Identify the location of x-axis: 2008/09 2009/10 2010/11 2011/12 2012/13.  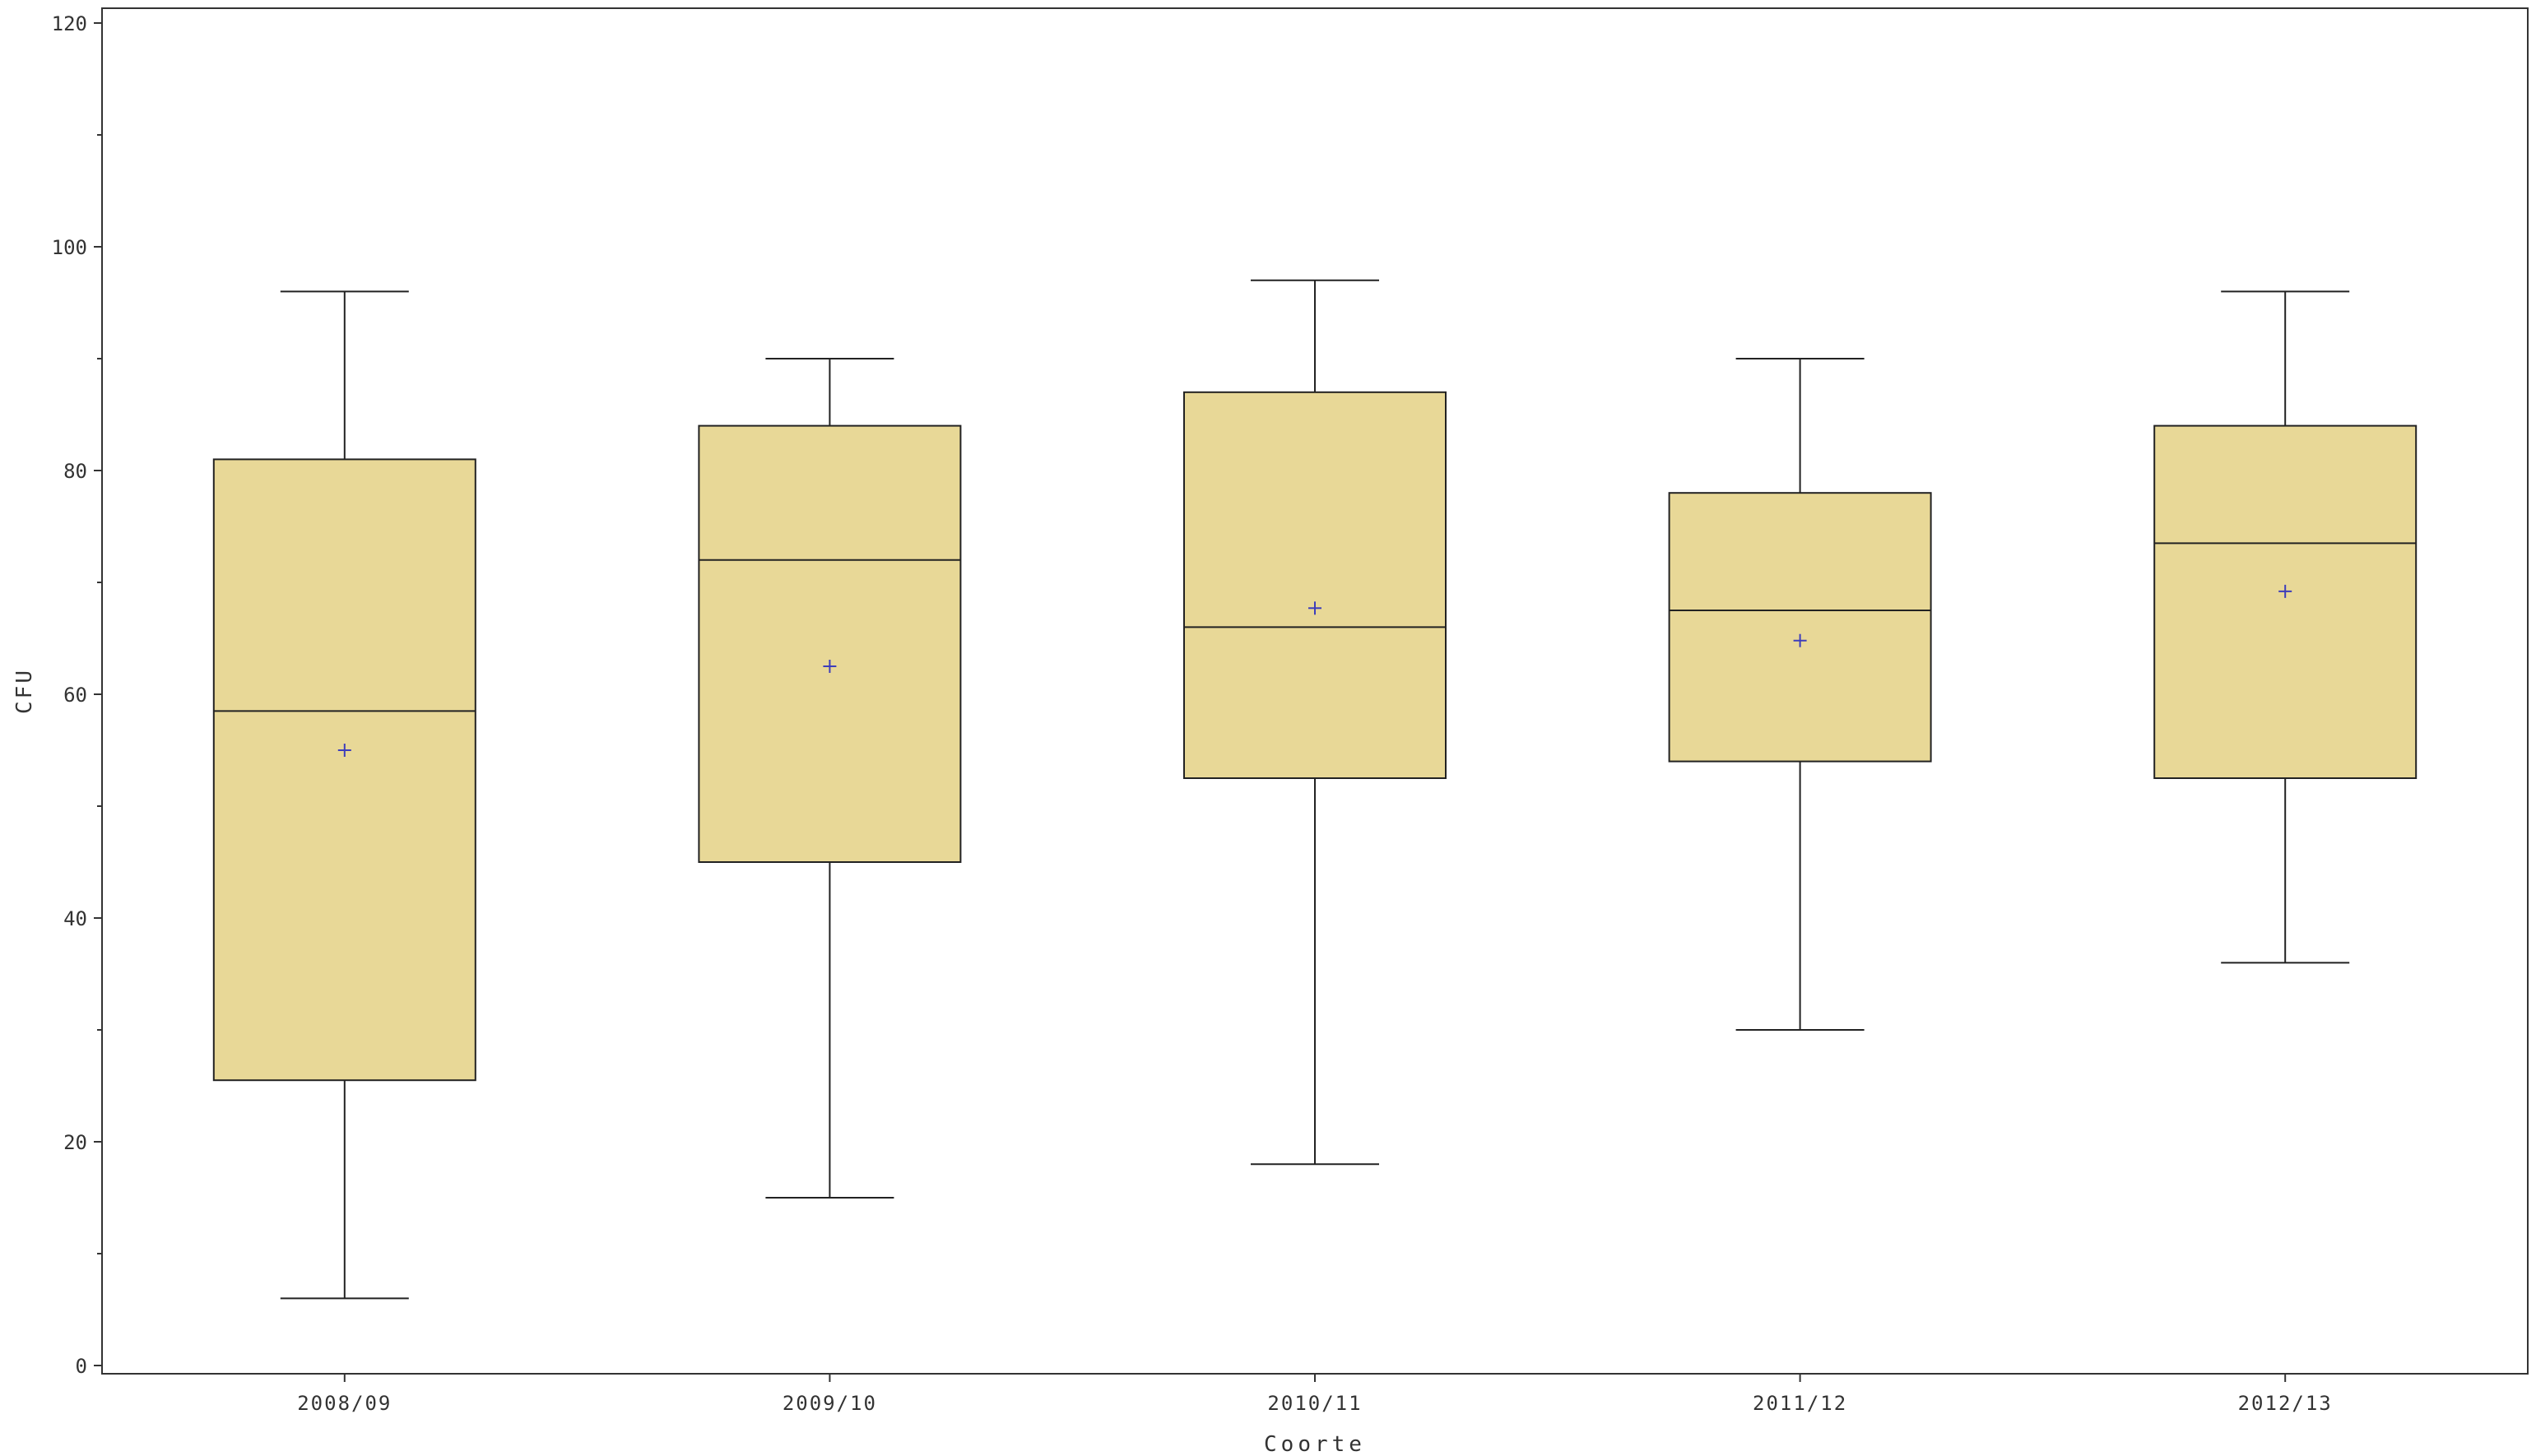
(1315, 1394).